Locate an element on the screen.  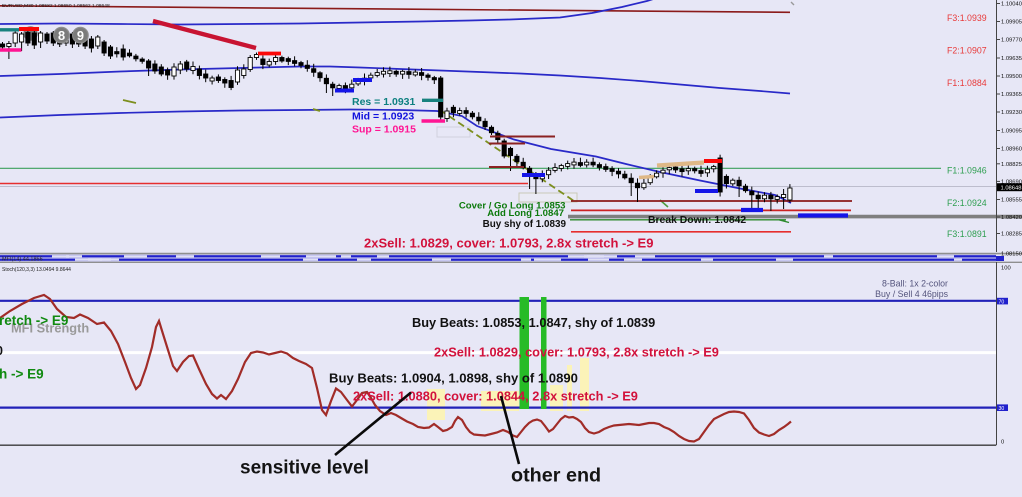
svg-text: F3:1.0891 is located at coordinates (967, 234).